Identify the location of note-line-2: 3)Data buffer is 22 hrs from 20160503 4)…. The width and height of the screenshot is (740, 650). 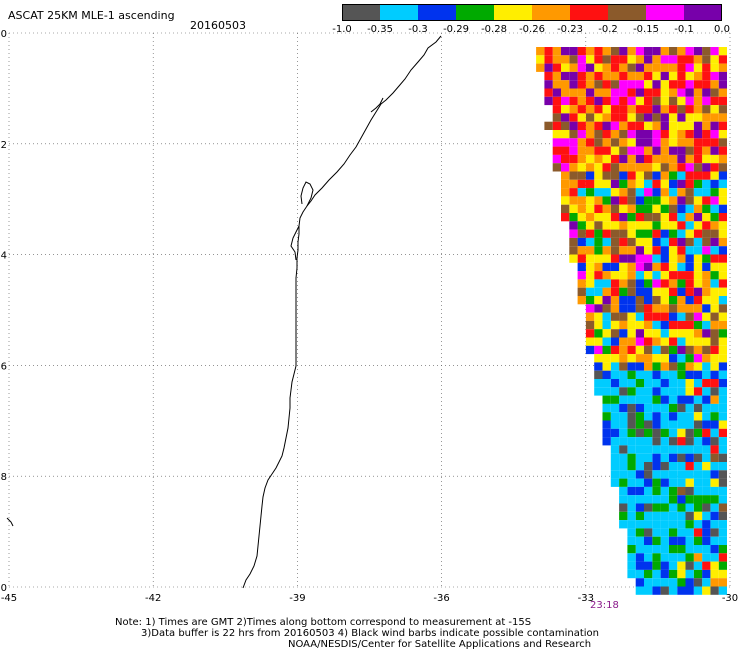
(370, 633).